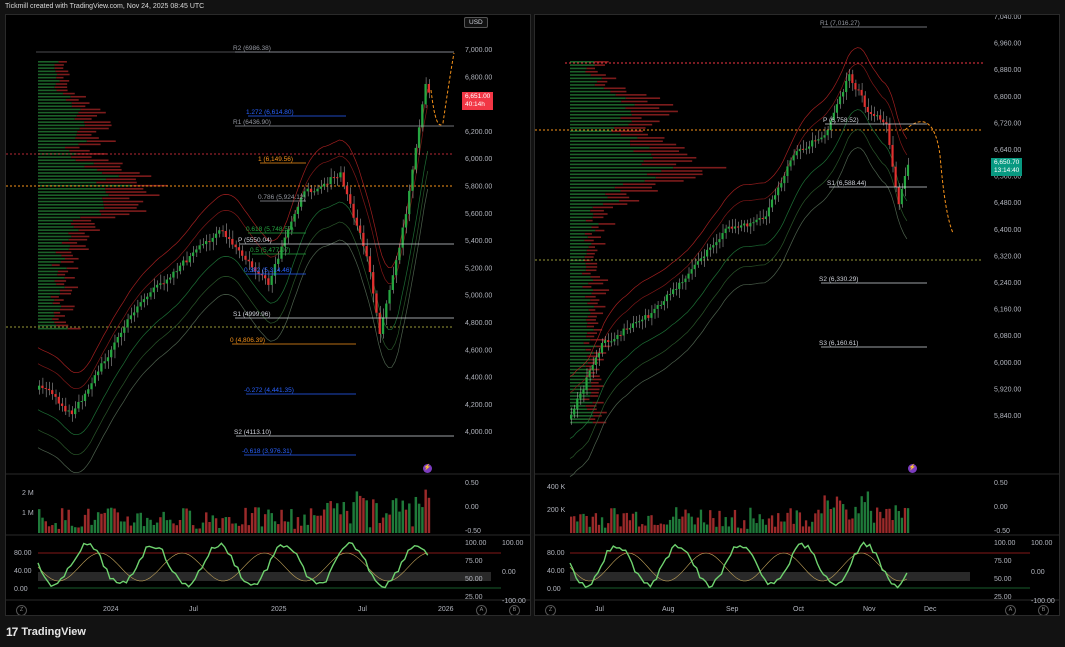 This screenshot has height=647, width=1065. What do you see at coordinates (1007, 44) in the screenshot?
I see `price-axis-label: 6,960.00` at bounding box center [1007, 44].